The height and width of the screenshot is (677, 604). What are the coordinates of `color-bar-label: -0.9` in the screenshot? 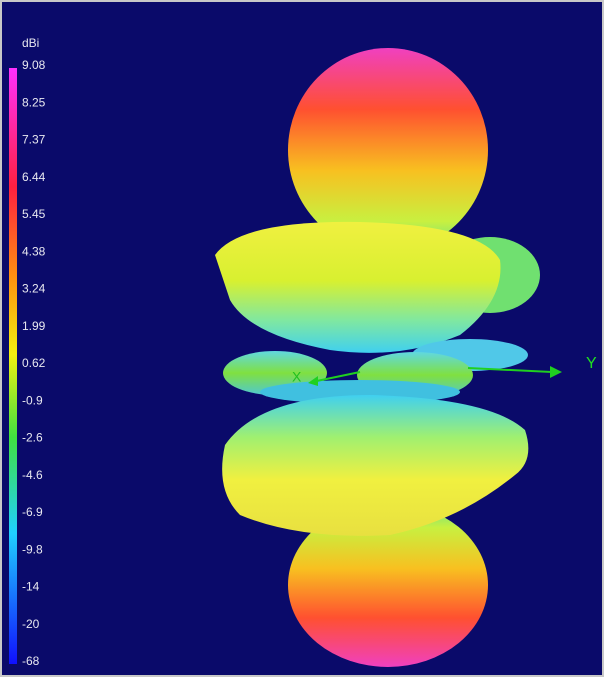 It's located at (32, 400).